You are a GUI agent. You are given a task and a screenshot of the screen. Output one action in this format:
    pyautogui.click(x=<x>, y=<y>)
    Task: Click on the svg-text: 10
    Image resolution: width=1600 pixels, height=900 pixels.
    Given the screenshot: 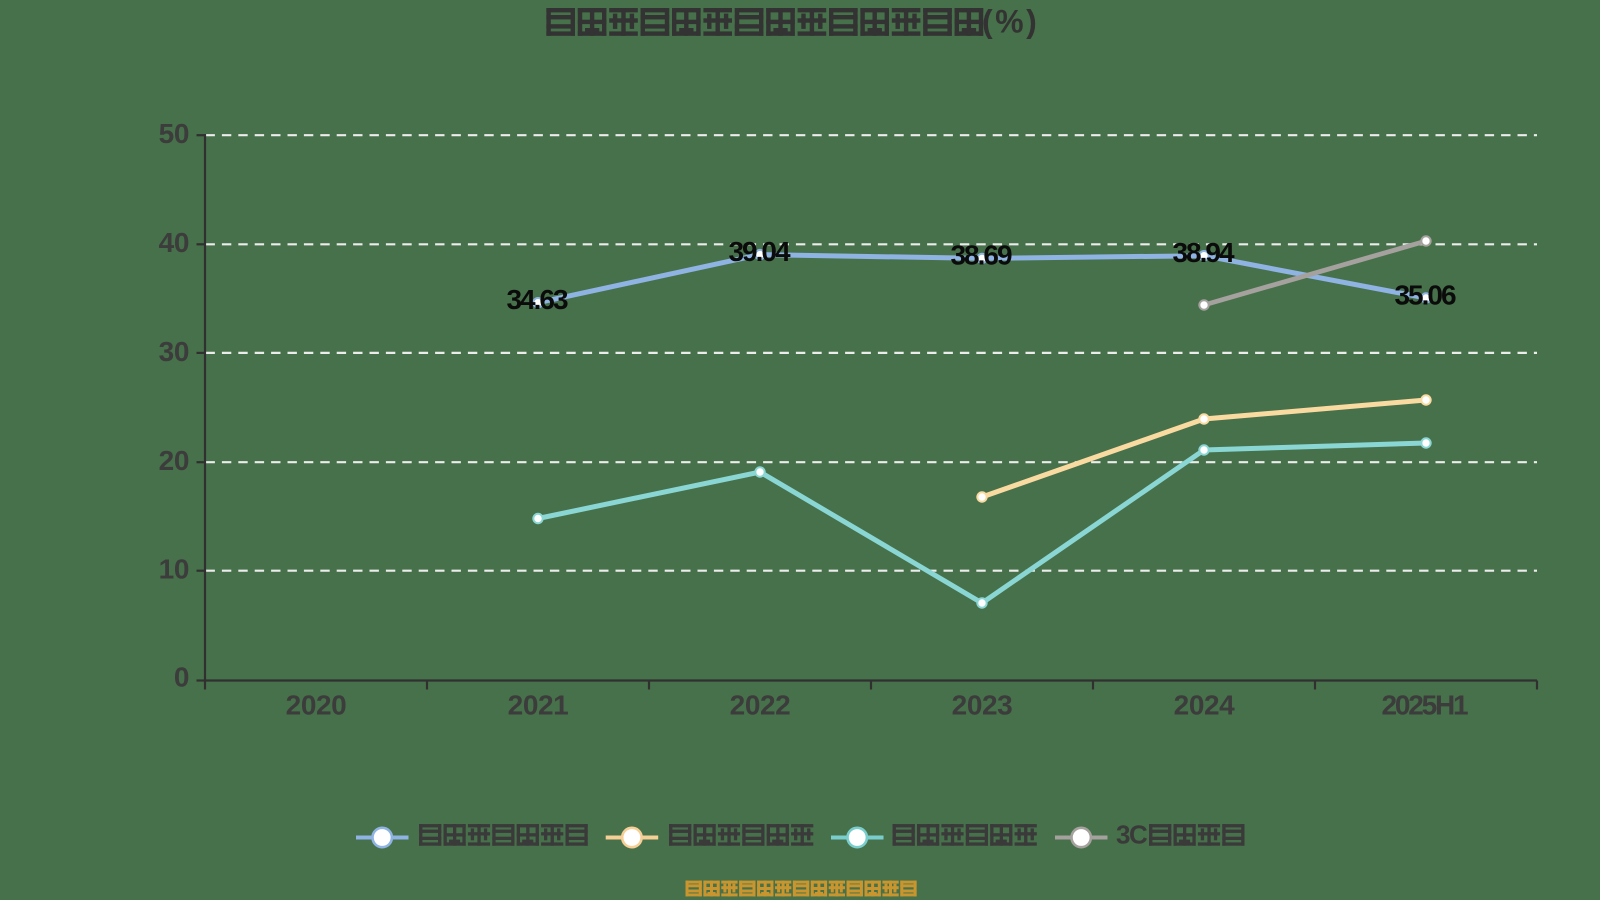 What is the action you would take?
    pyautogui.click(x=174, y=569)
    